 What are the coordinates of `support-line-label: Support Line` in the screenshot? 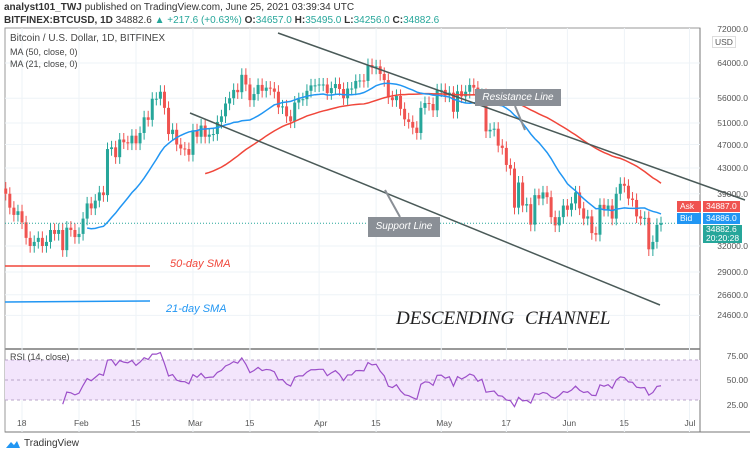 It's located at (404, 227).